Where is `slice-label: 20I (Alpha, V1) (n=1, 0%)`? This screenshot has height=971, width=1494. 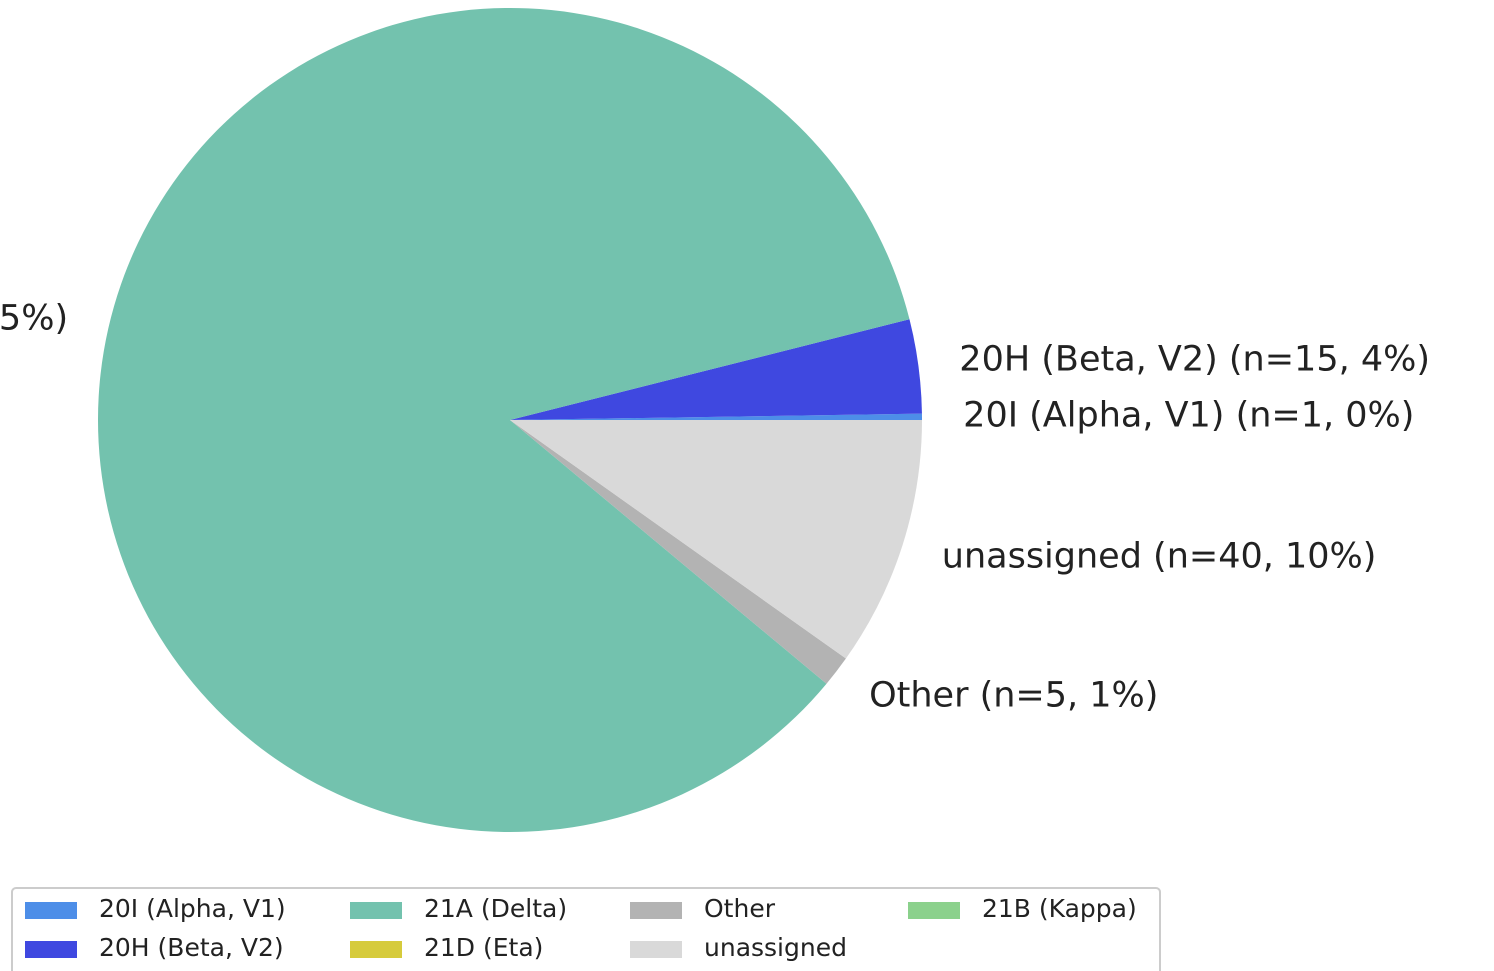
slice-label: 20I (Alpha, V1) (n=1, 0%) is located at coordinates (1188, 416).